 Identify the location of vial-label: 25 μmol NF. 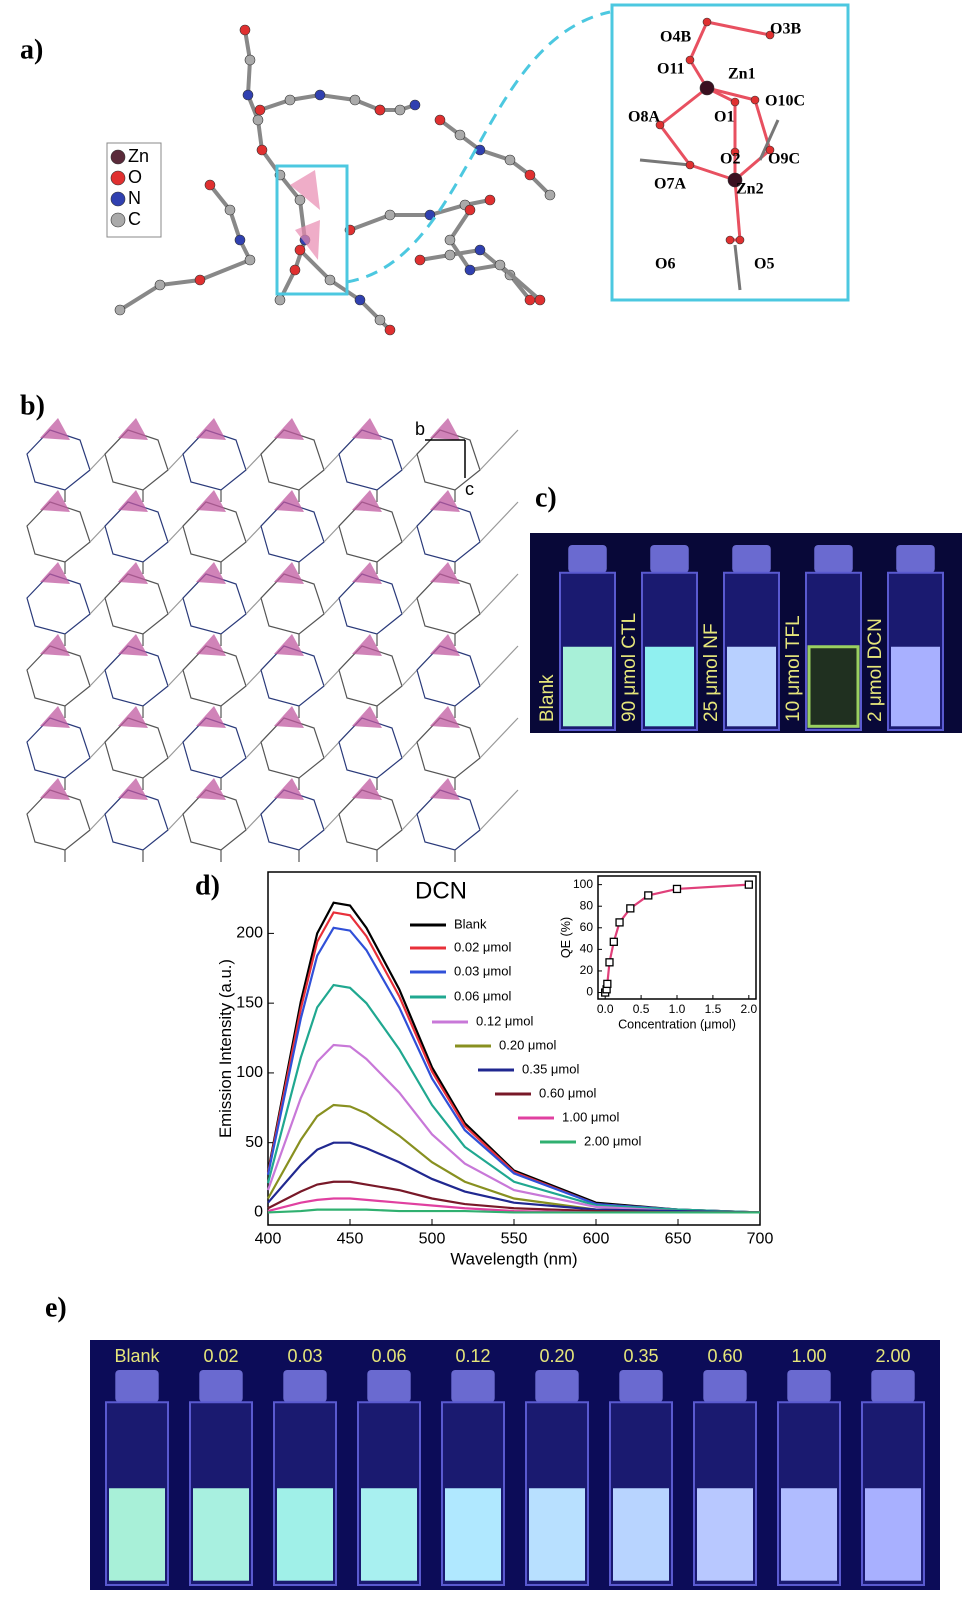
(711, 672).